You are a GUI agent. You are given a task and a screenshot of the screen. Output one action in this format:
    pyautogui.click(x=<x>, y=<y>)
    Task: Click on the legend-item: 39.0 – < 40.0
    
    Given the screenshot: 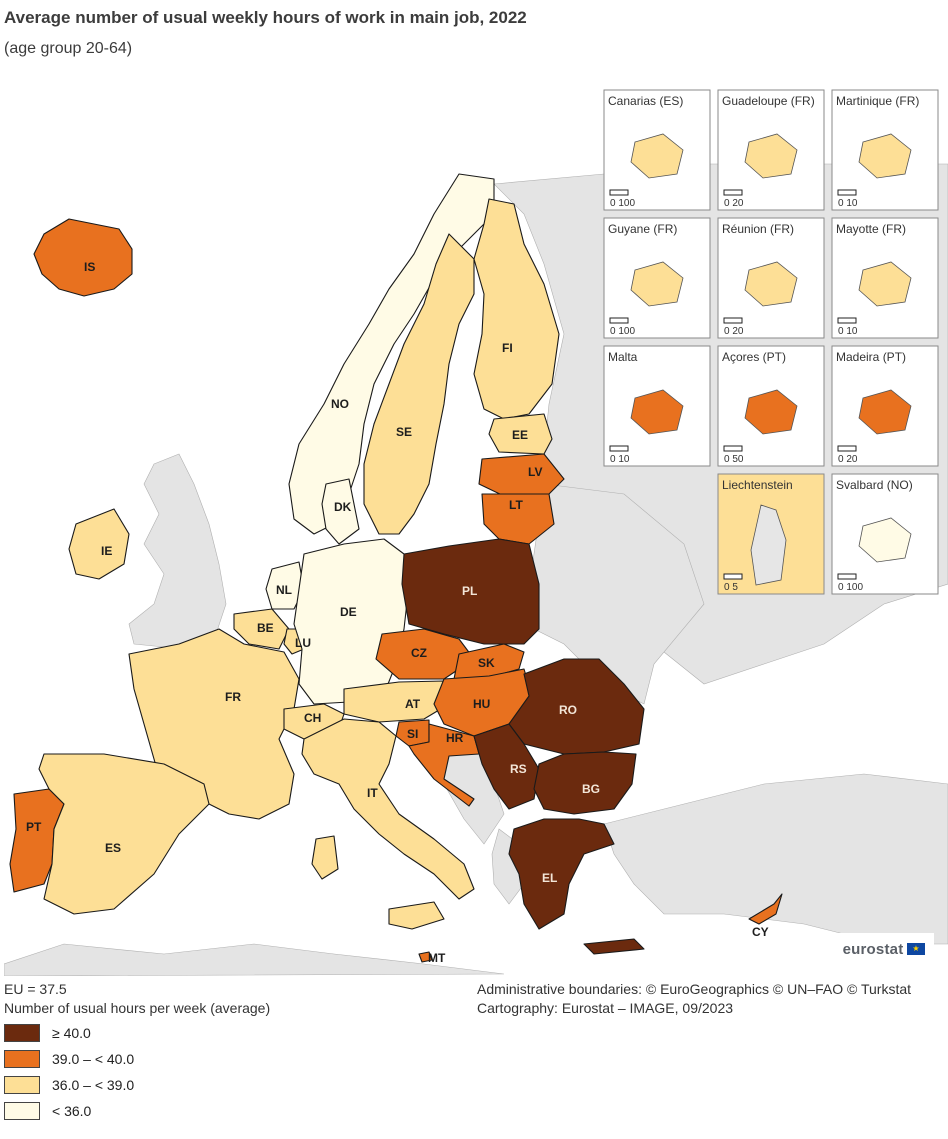 What is the action you would take?
    pyautogui.click(x=69, y=1059)
    